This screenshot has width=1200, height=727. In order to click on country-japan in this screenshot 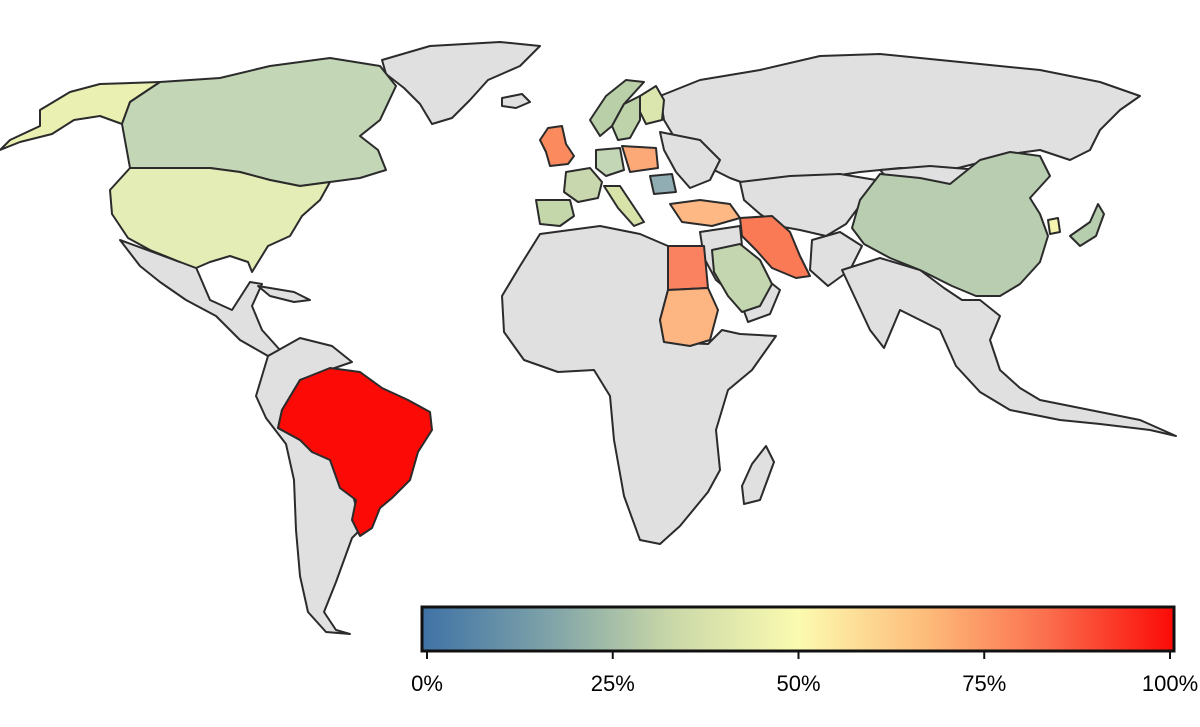, I will do `click(1087, 225)`.